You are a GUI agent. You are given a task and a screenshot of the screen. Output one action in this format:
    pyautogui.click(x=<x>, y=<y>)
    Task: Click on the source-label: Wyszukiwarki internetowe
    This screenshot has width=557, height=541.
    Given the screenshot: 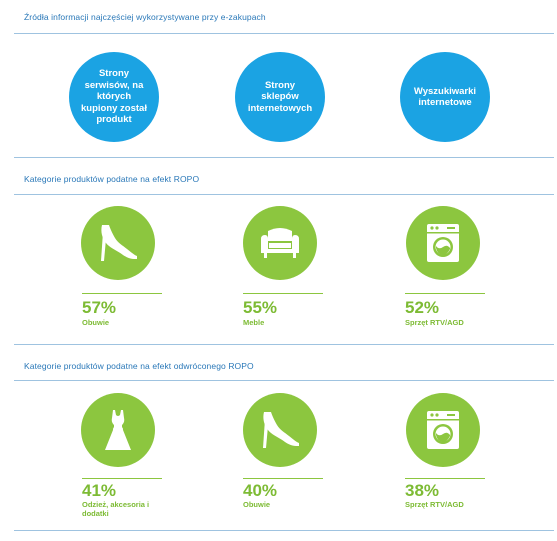 What is the action you would take?
    pyautogui.click(x=445, y=97)
    